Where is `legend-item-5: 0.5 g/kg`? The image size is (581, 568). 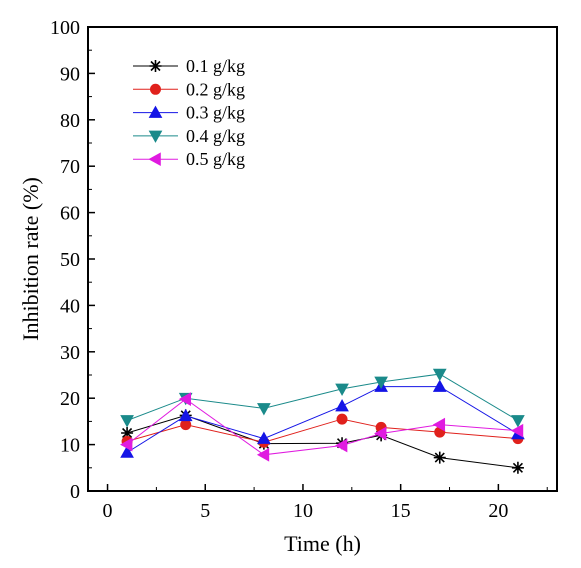 legend-item-5: 0.5 g/kg is located at coordinates (189, 159).